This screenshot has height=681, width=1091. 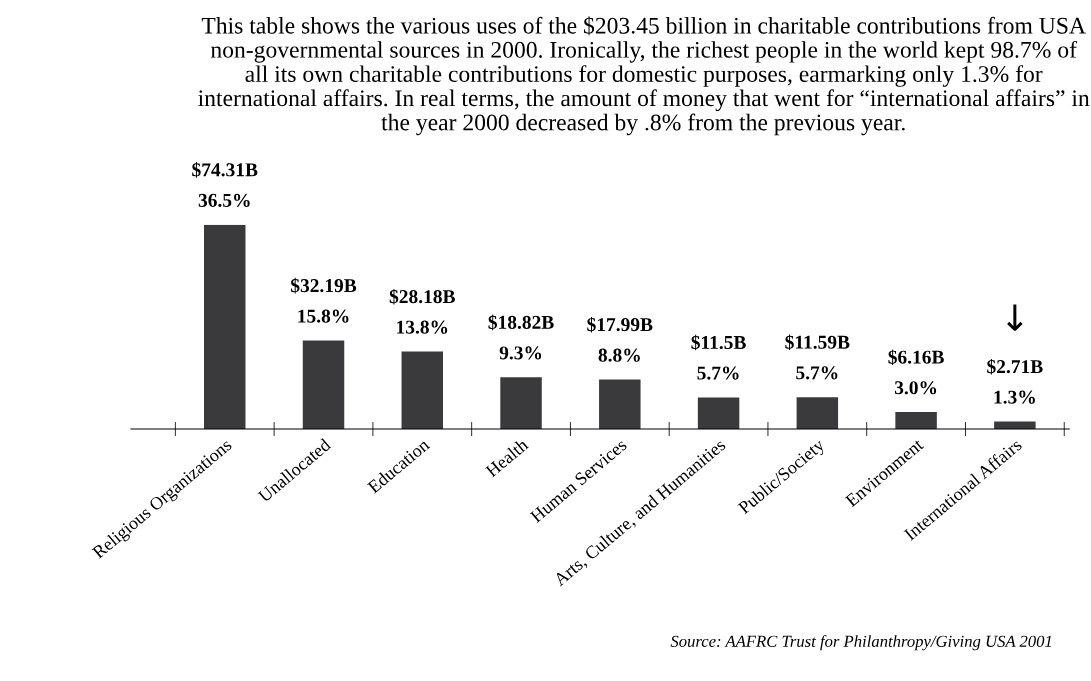 I want to click on data-label: $17.99B, so click(x=620, y=324).